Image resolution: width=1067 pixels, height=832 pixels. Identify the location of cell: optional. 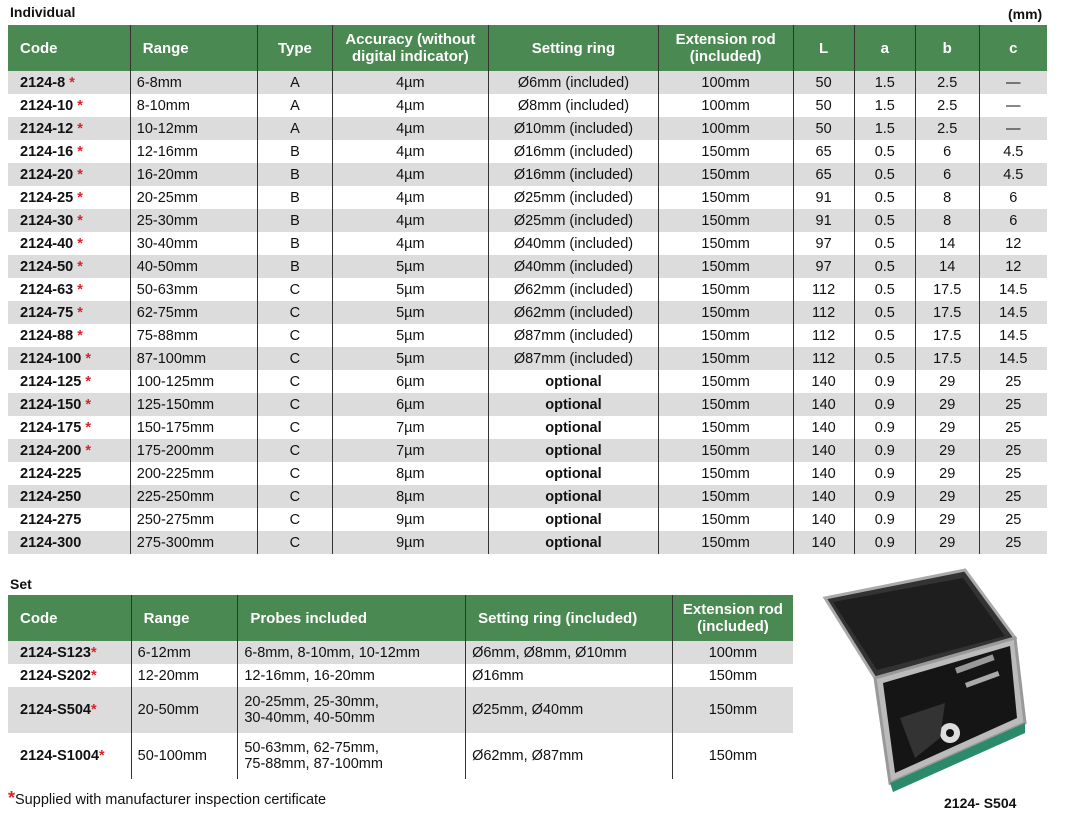
(573, 427).